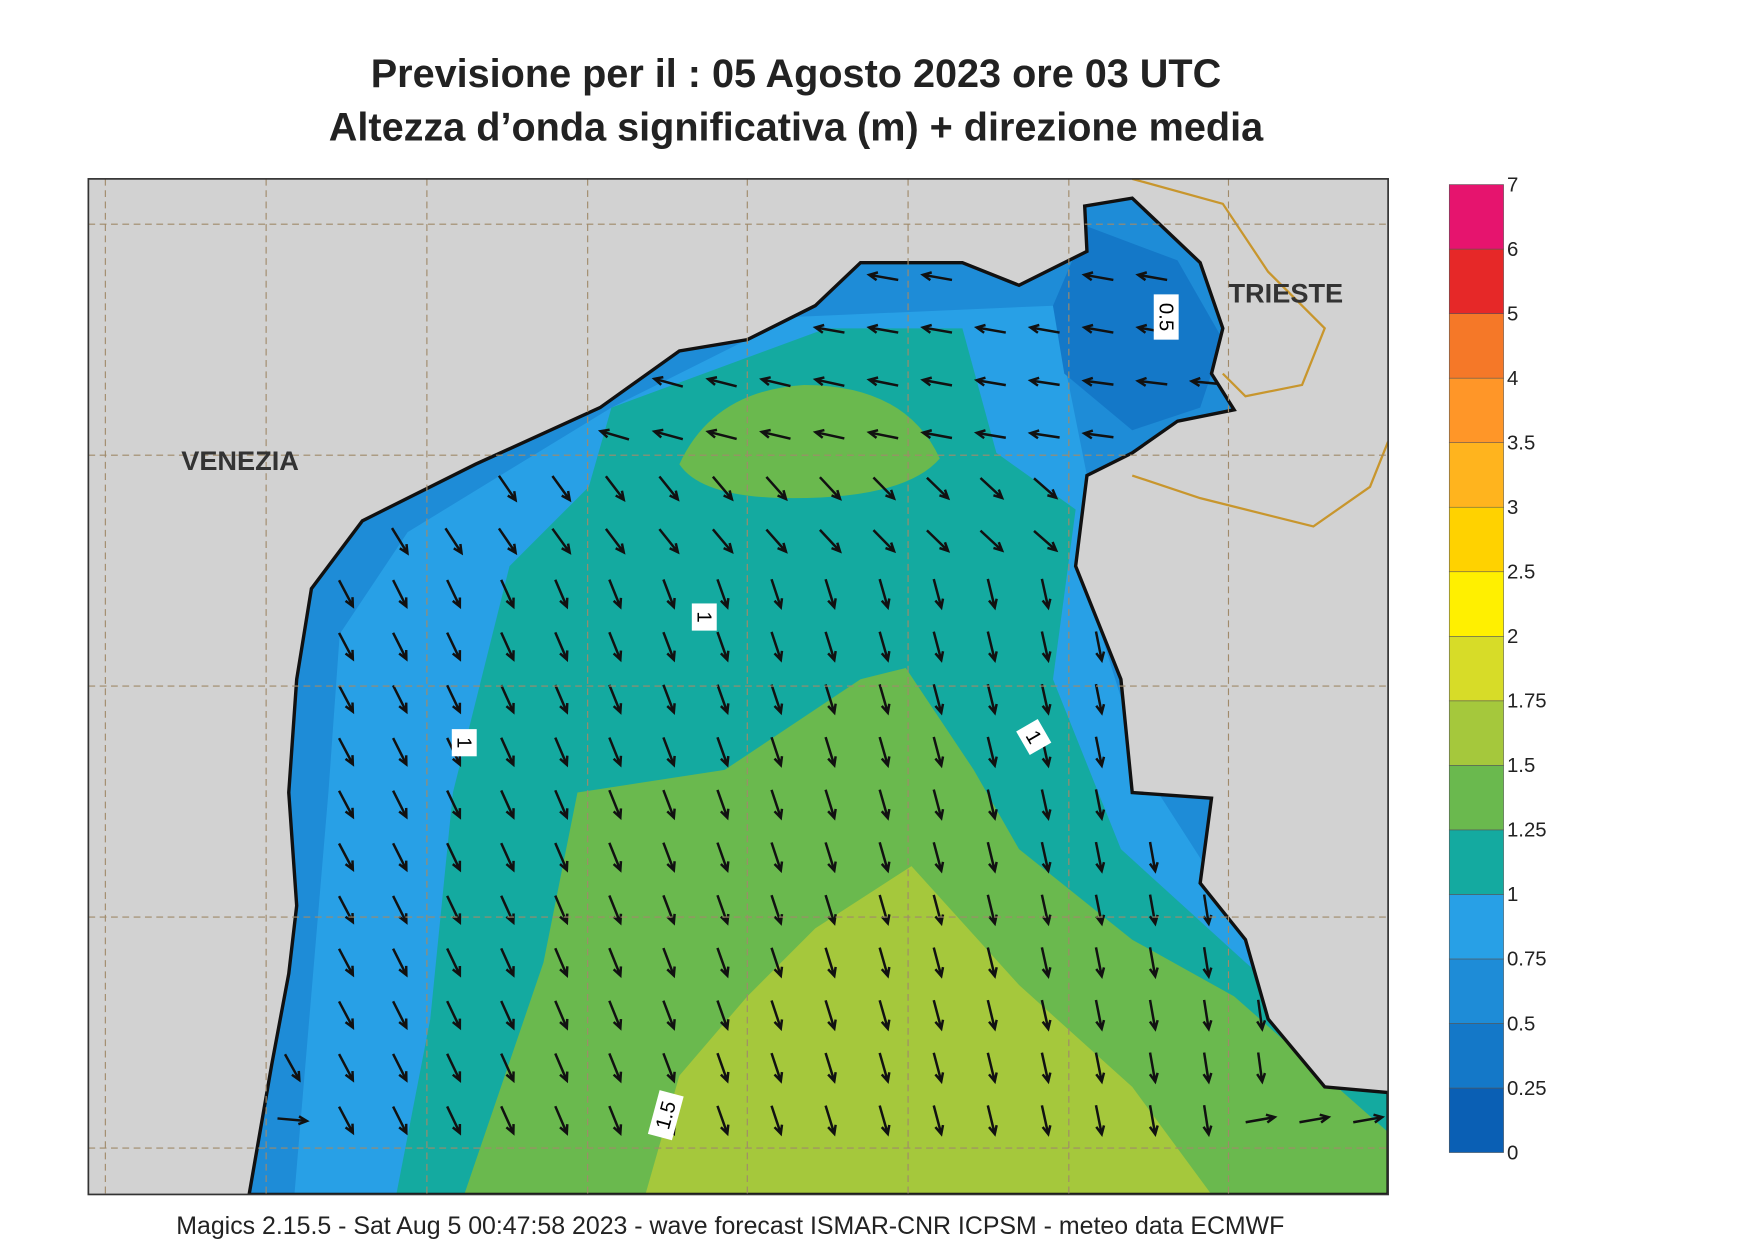 The width and height of the screenshot is (1755, 1242). What do you see at coordinates (1512, 637) in the screenshot?
I see `colorbar-label: 2` at bounding box center [1512, 637].